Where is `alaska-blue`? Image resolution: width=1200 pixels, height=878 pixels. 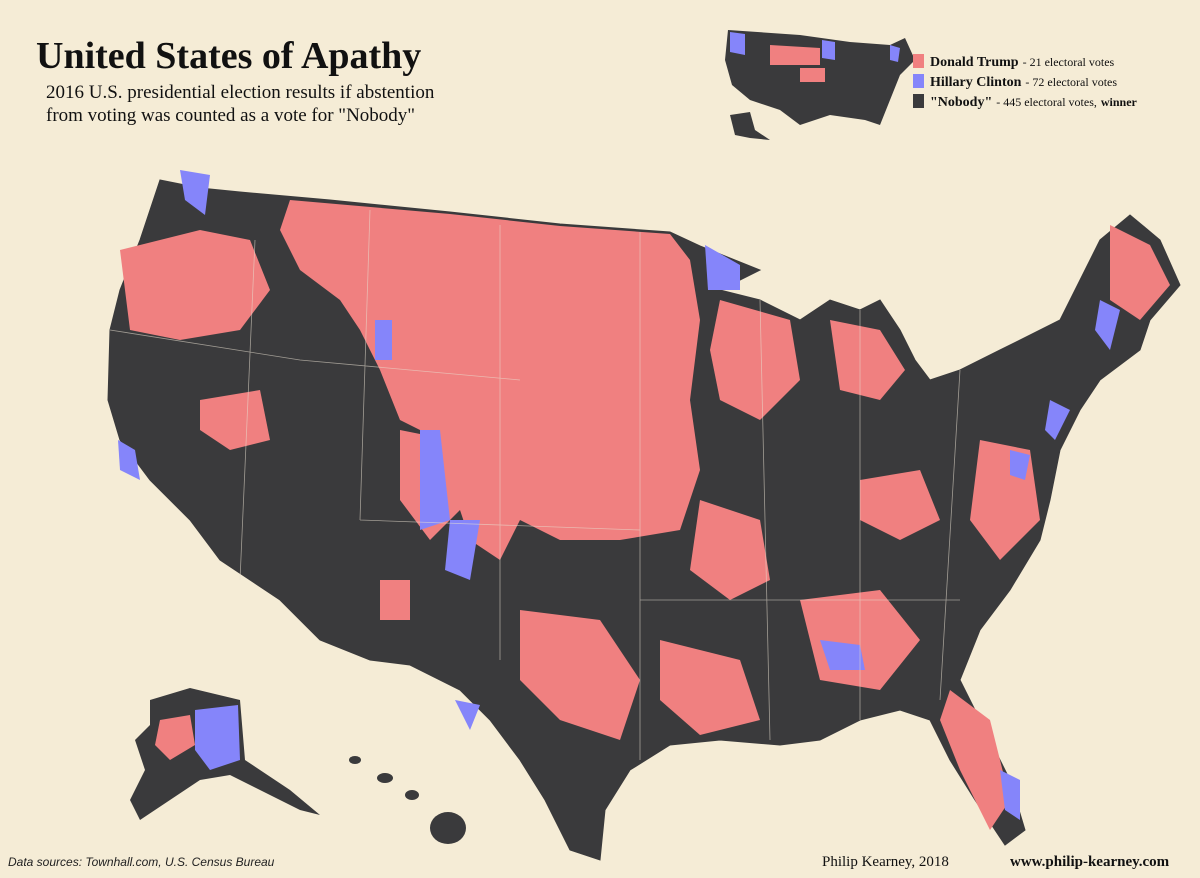 alaska-blue is located at coordinates (217, 737).